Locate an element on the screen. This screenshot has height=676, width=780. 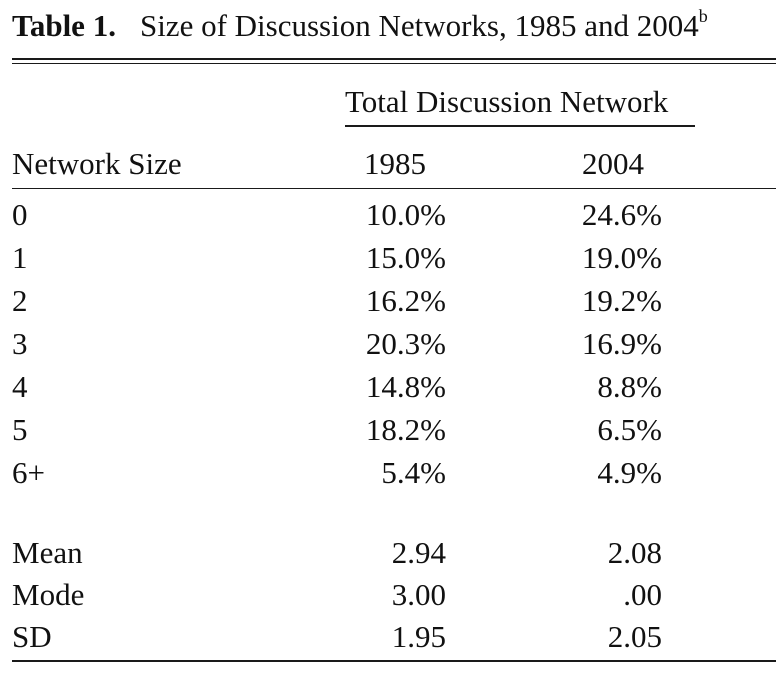
cell-2004: 19.0% is located at coordinates (621, 257).